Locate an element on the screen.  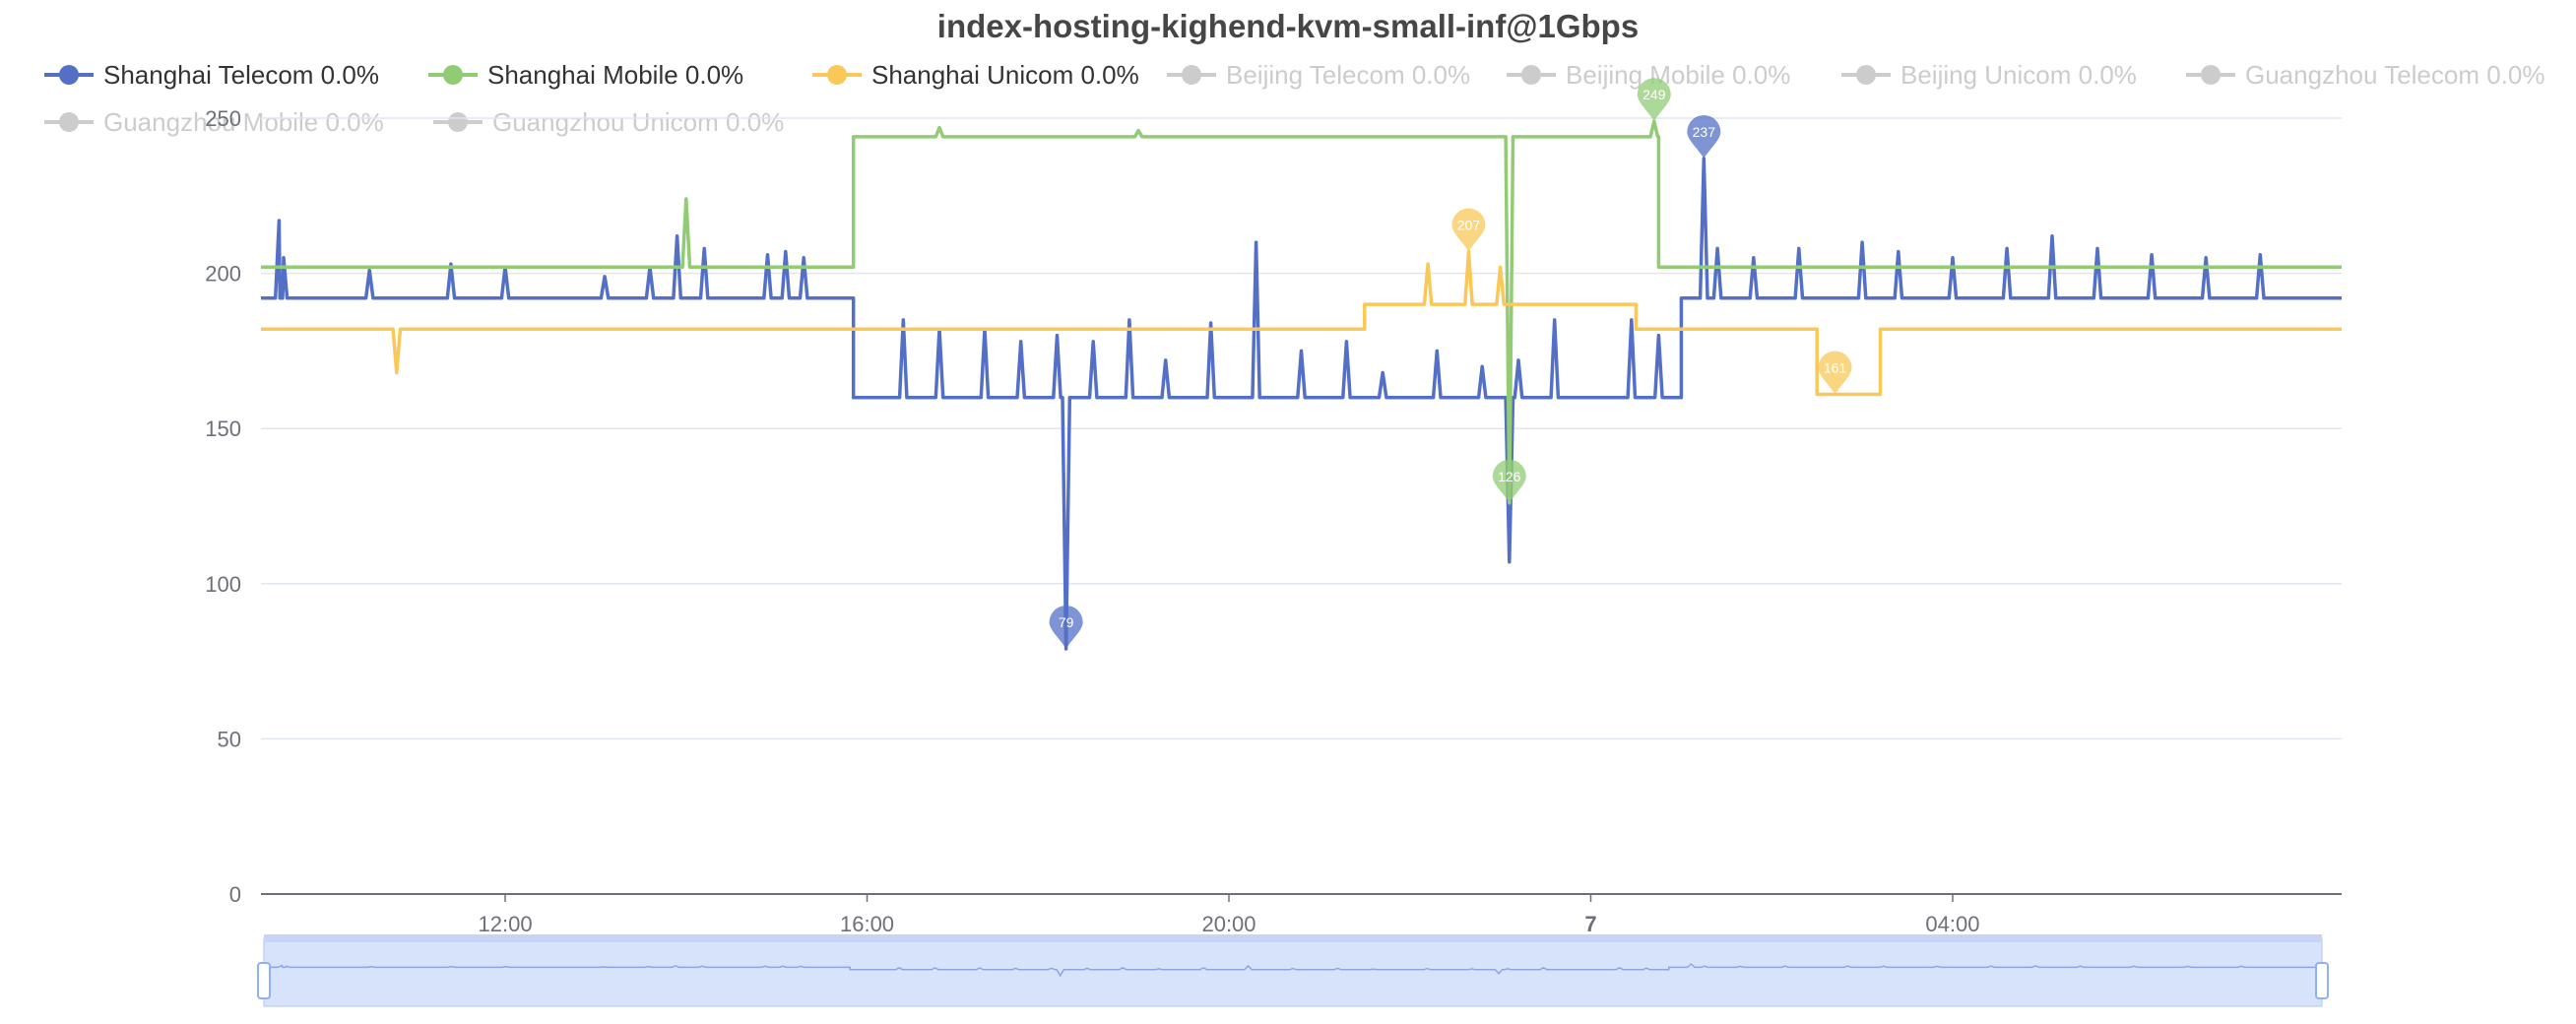
data-zoom-slider is located at coordinates (1293, 970).